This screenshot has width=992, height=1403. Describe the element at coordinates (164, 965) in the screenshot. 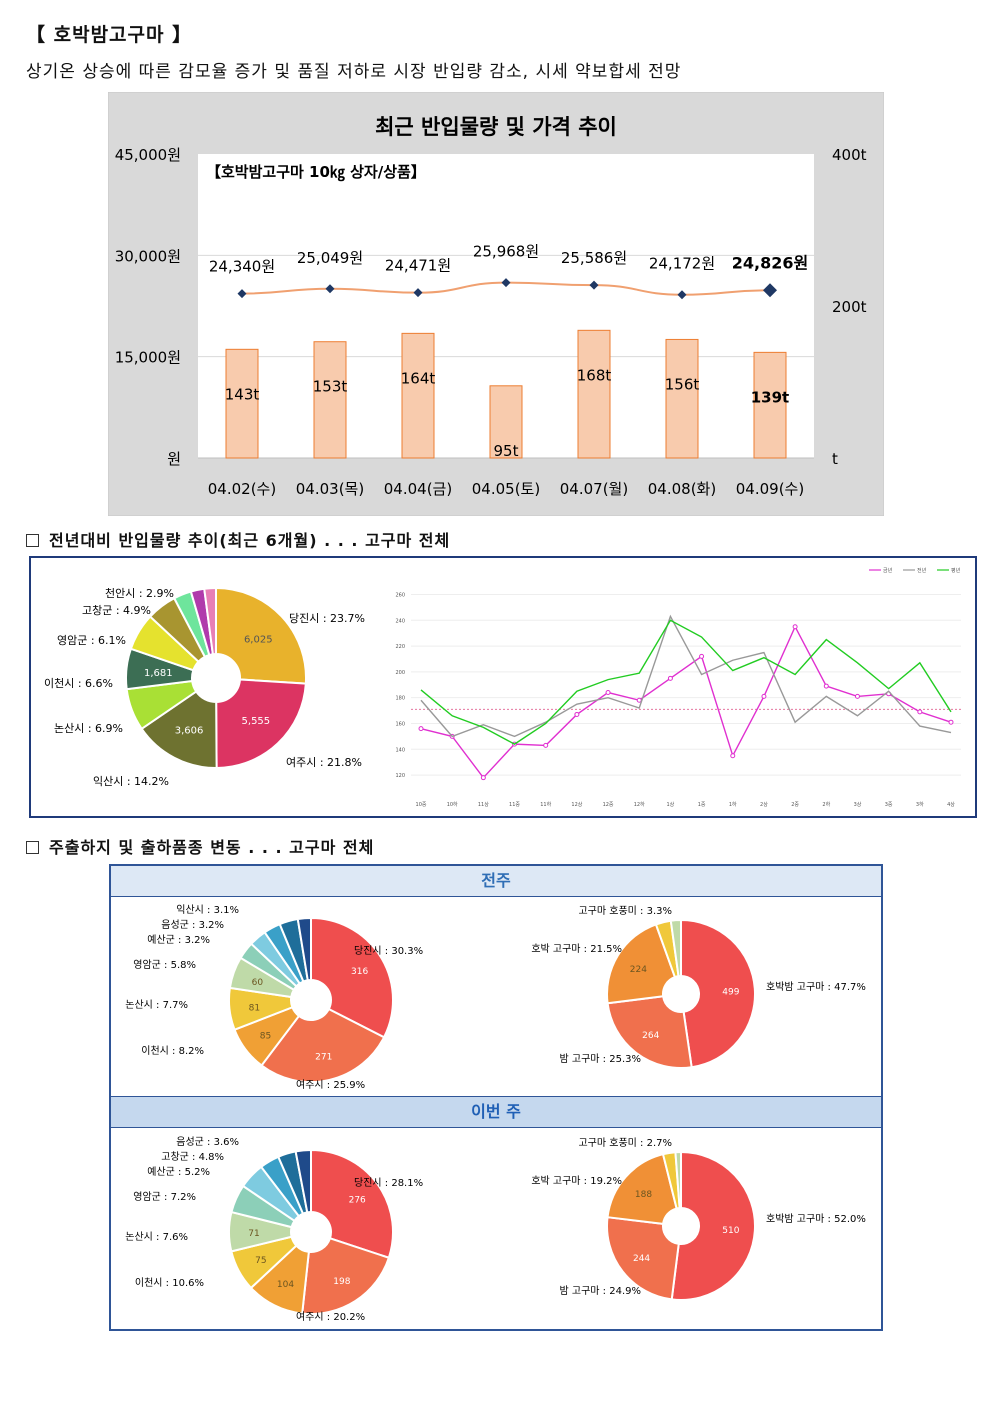

I see `pie-label: 영암군 : 5.8%` at that location.